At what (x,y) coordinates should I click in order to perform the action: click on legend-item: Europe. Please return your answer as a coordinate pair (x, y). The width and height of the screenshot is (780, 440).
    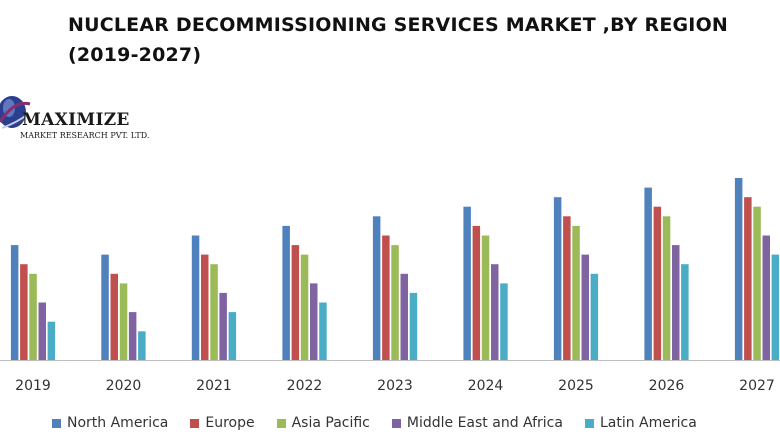
    Looking at the image, I should click on (222, 423).